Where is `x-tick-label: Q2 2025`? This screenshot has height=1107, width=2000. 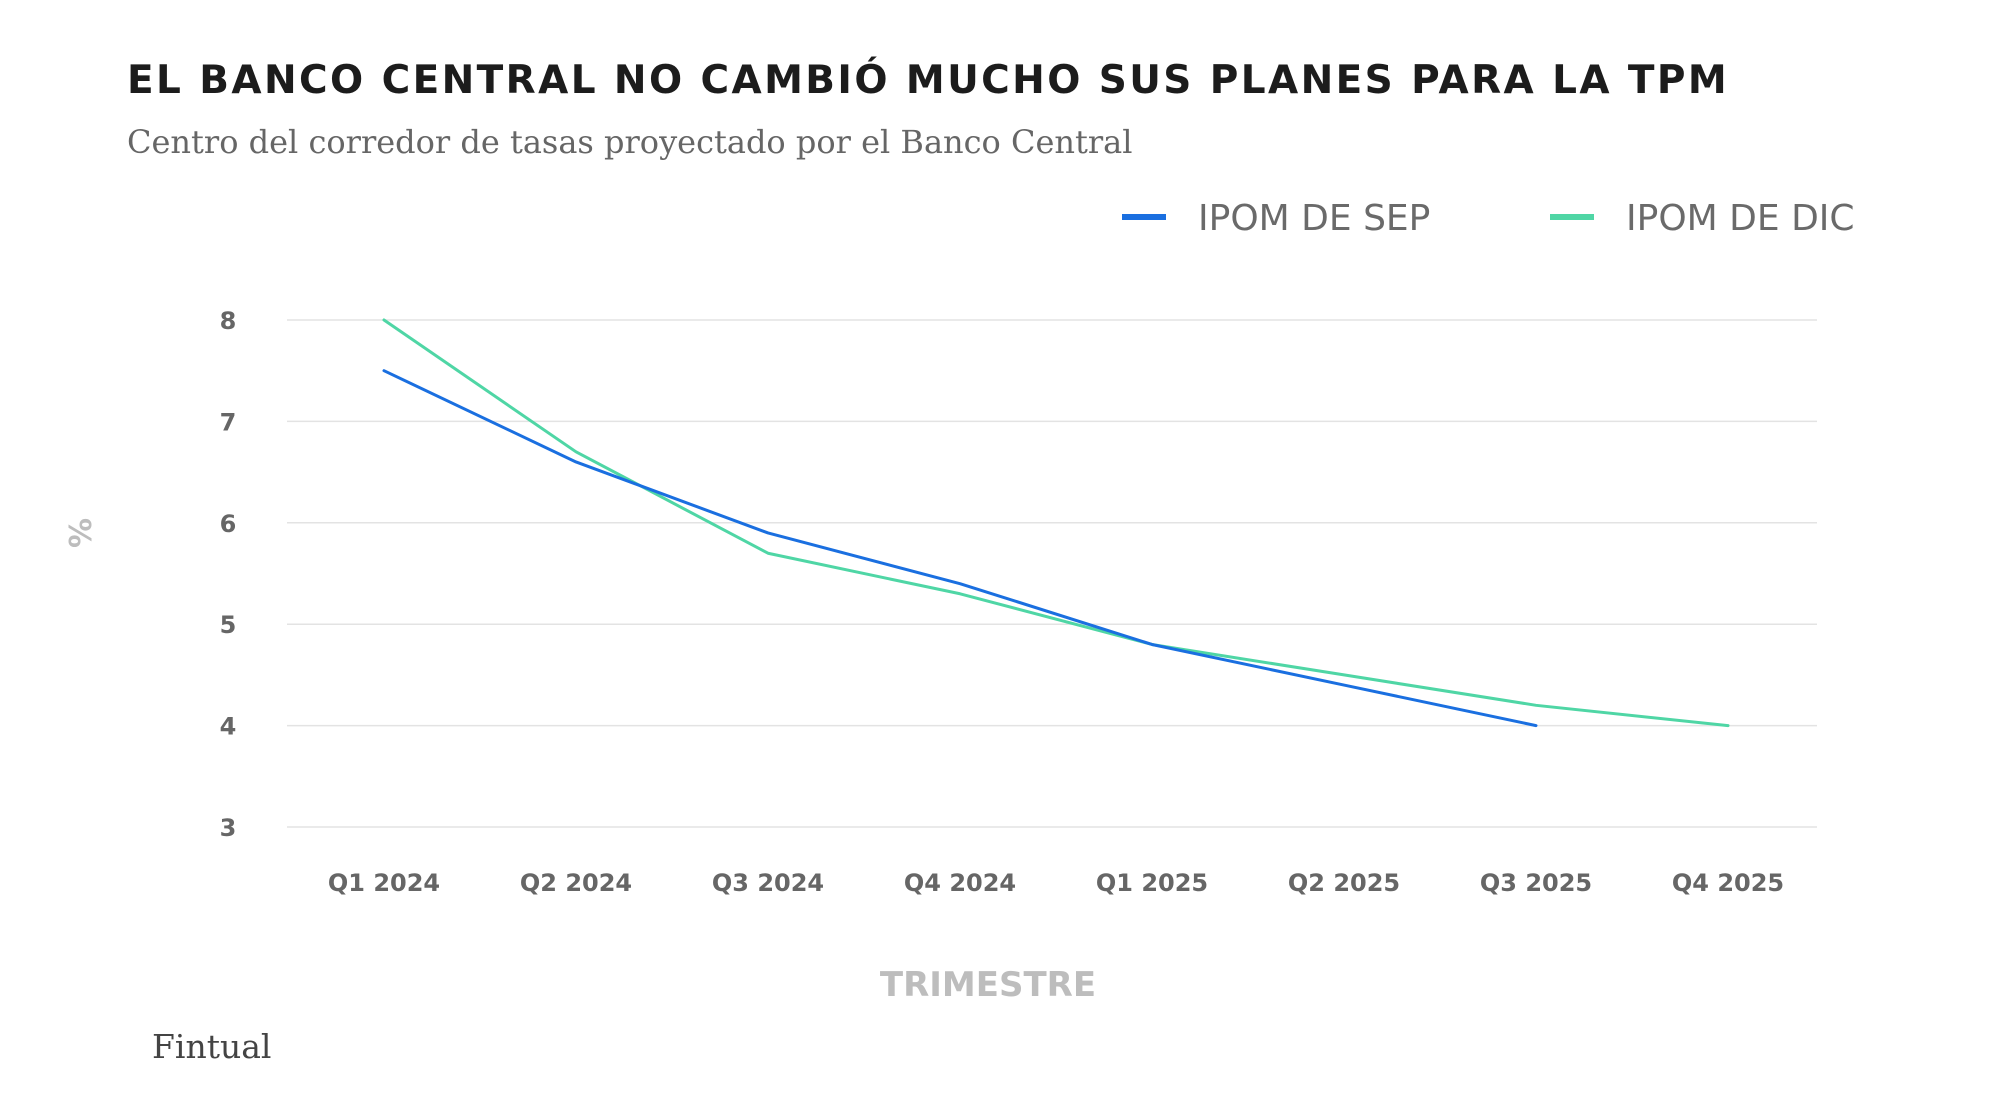 x-tick-label: Q2 2025 is located at coordinates (1344, 883).